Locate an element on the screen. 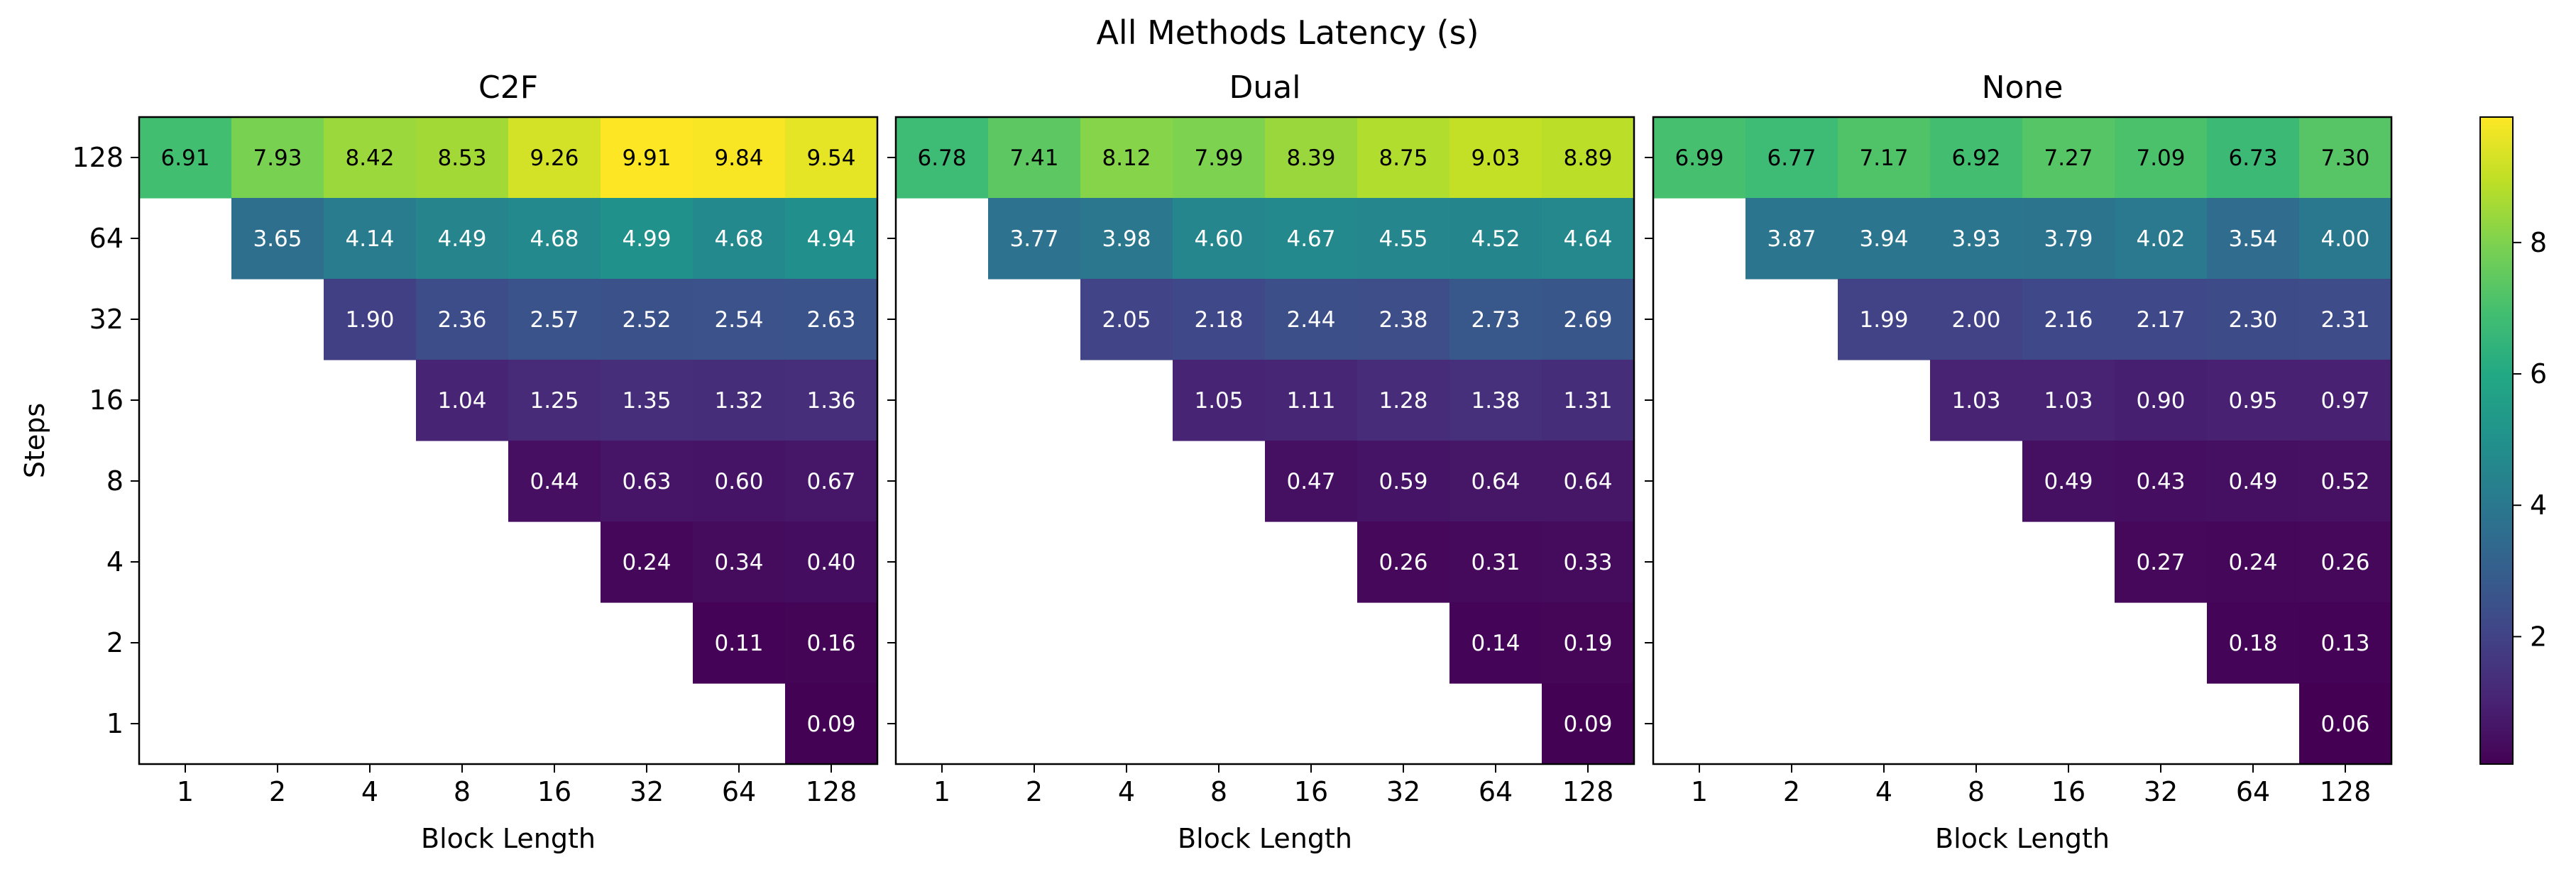  cell-value-label: 0.43 is located at coordinates (2160, 481).